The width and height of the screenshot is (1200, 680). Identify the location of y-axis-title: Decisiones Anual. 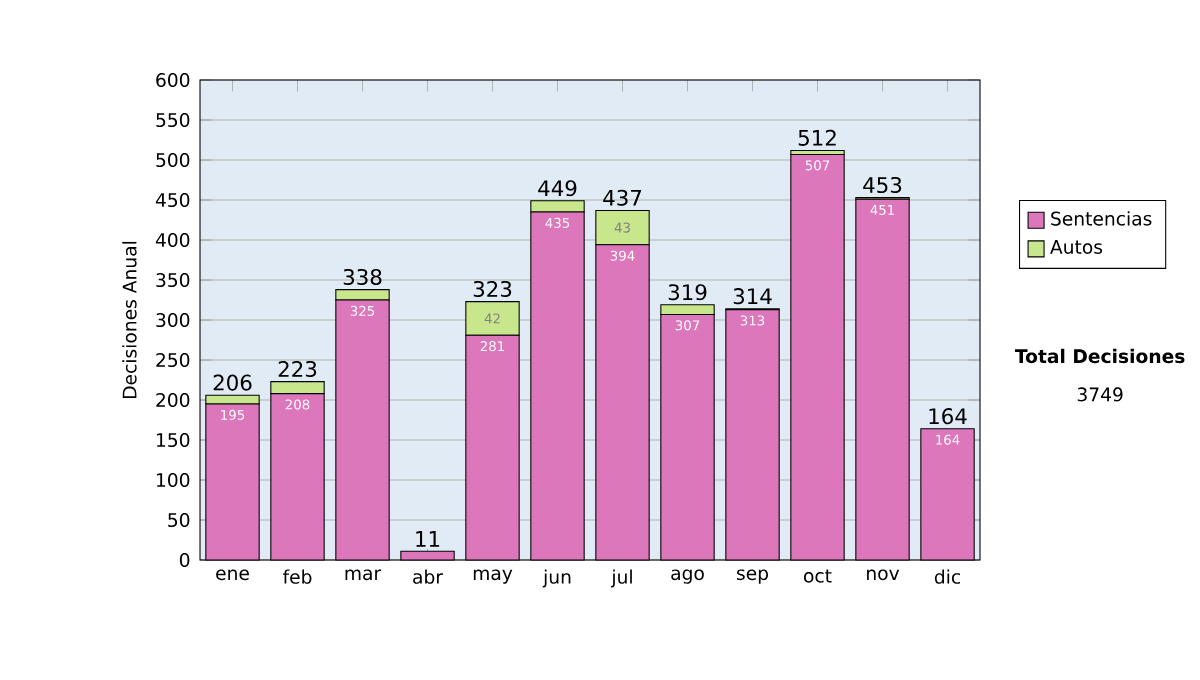
(129, 319).